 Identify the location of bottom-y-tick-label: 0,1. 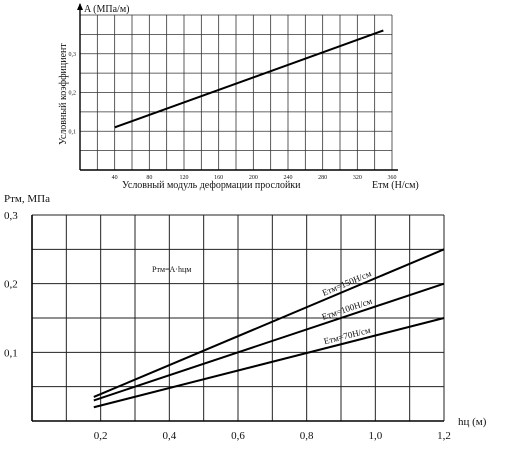
(11, 353).